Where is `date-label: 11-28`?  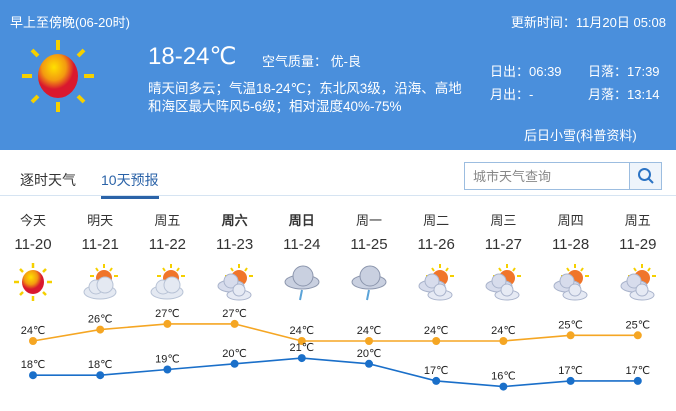
date-label: 11-28 is located at coordinates (570, 244).